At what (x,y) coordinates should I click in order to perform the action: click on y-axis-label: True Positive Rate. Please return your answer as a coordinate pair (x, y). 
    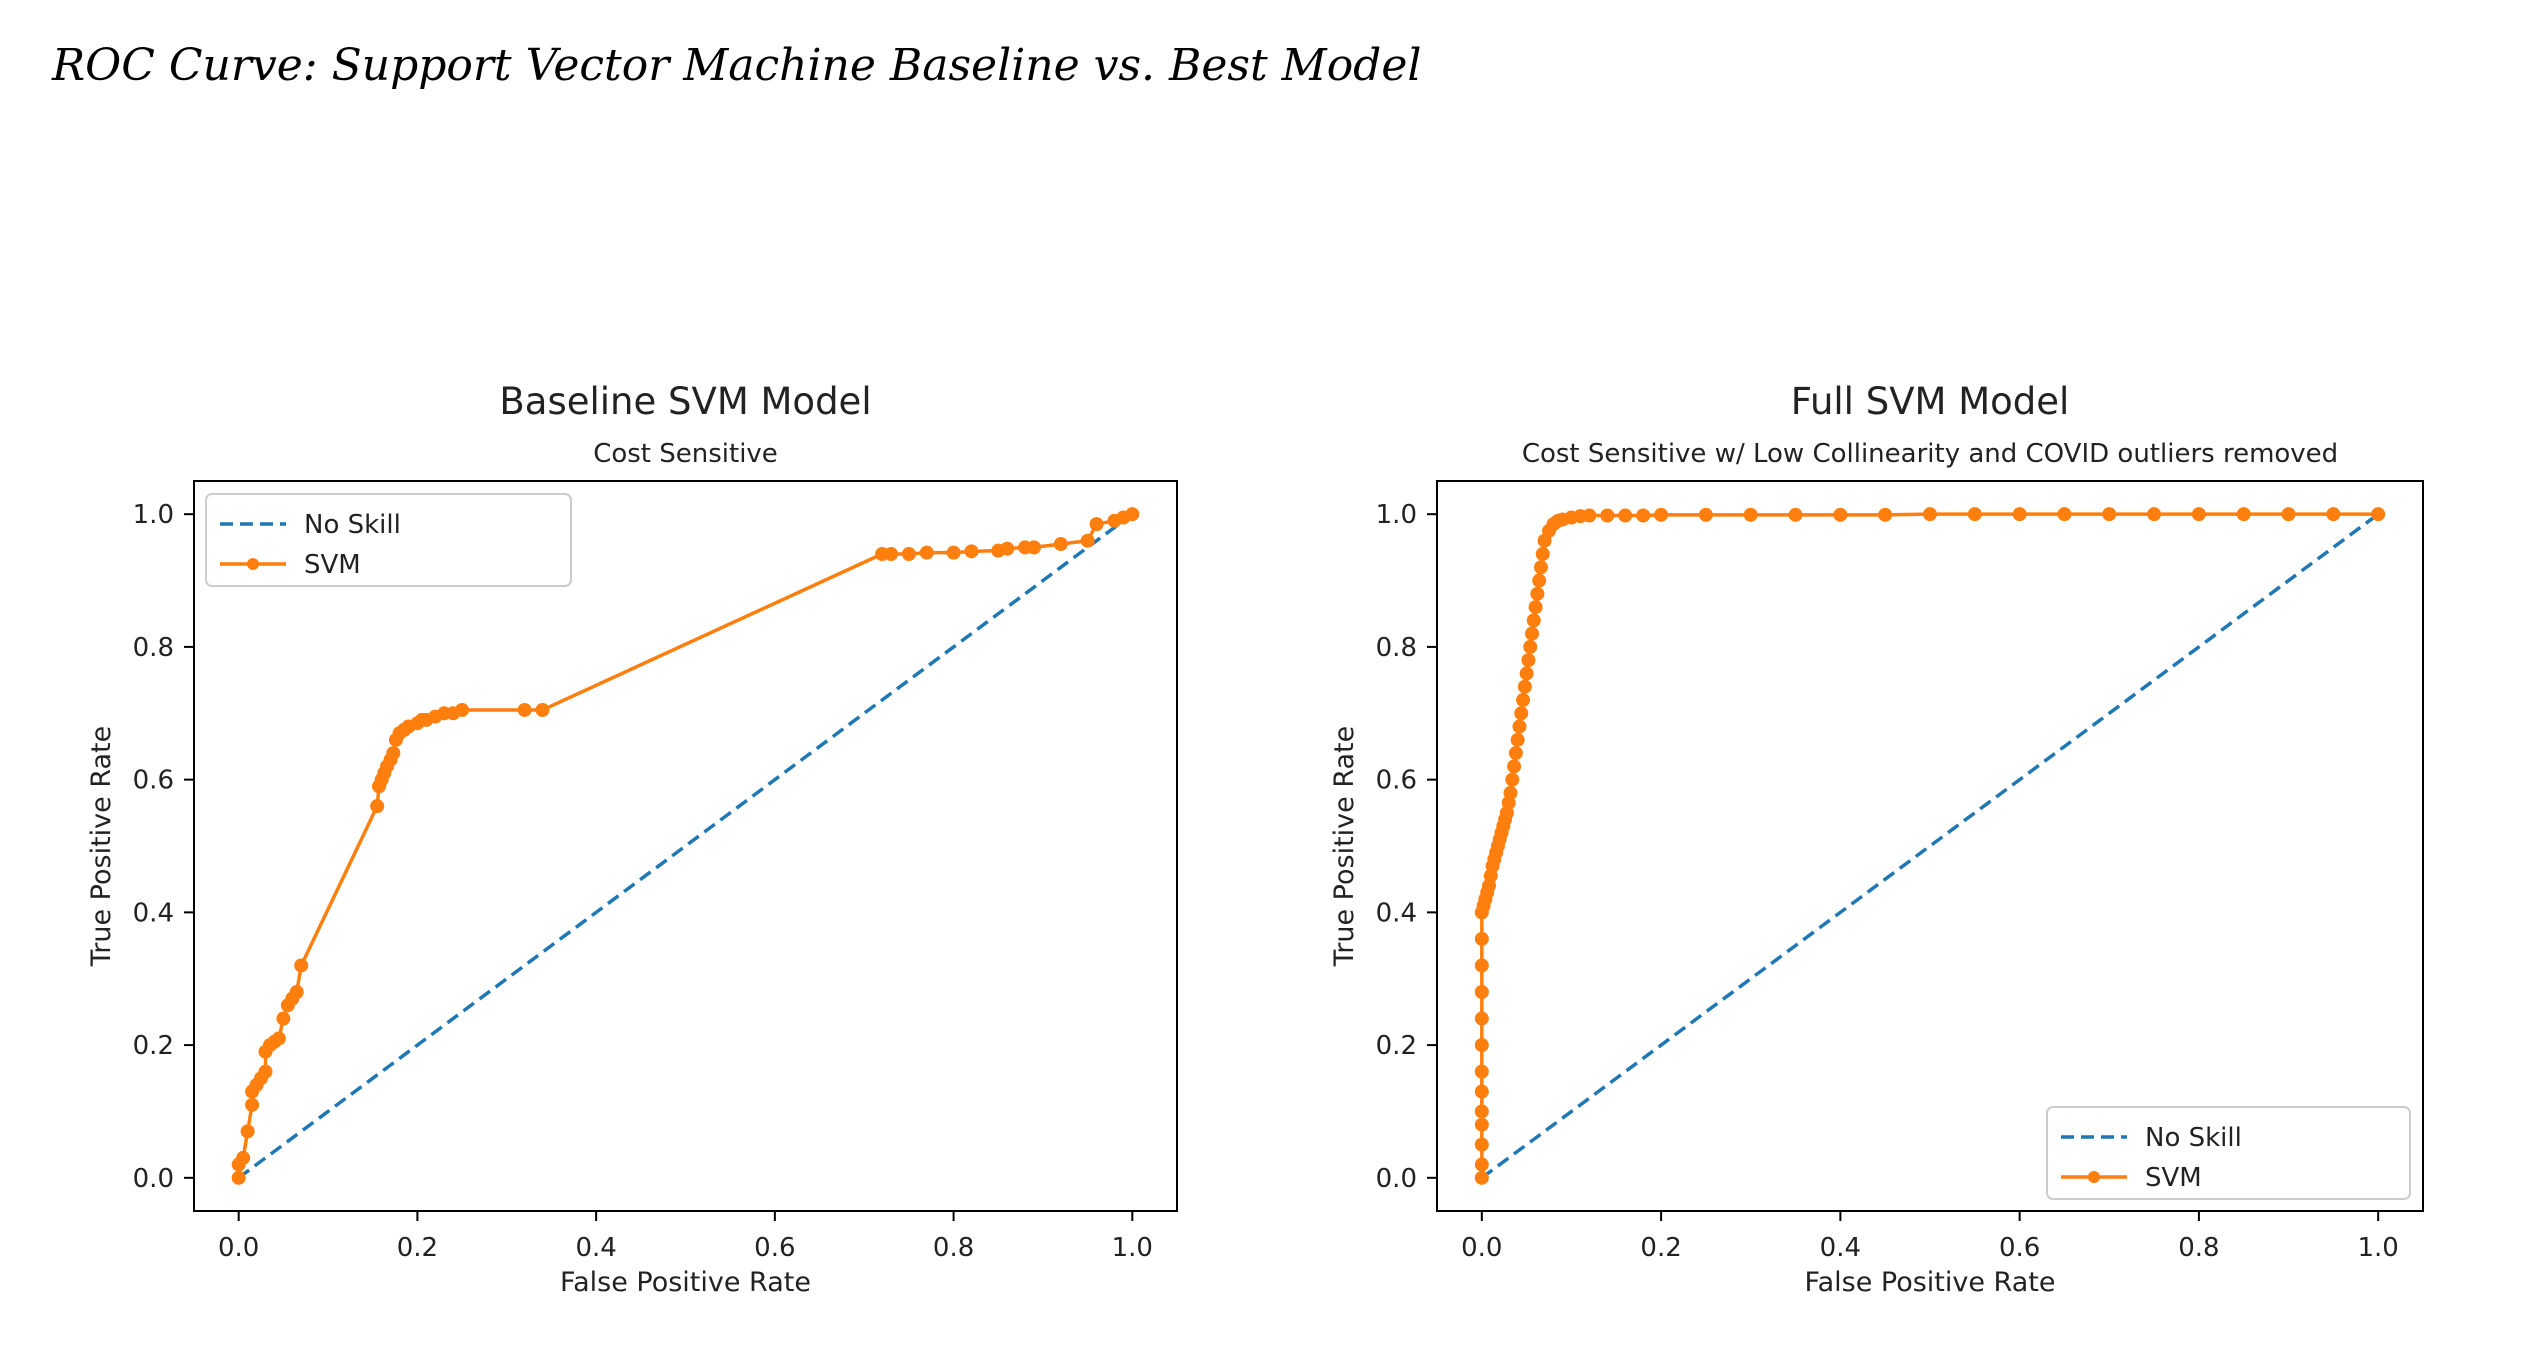
    Looking at the image, I should click on (101, 847).